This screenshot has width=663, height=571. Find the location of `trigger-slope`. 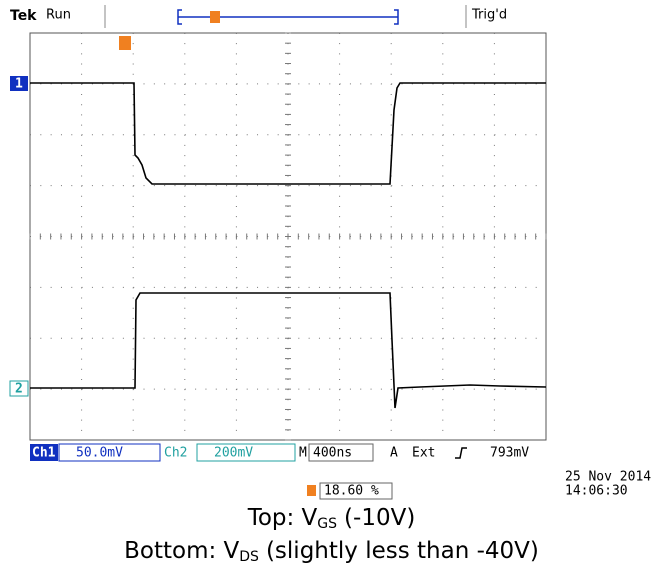

trigger-slope is located at coordinates (461, 453).